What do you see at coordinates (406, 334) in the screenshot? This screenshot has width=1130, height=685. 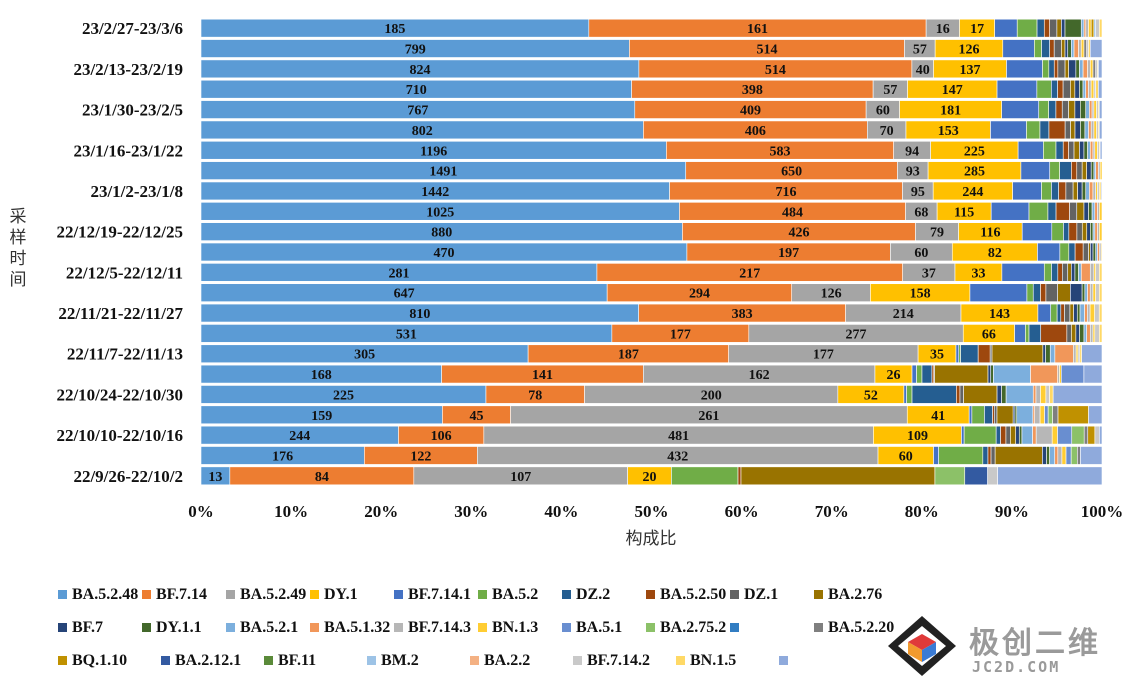 I see `data-label: 531` at bounding box center [406, 334].